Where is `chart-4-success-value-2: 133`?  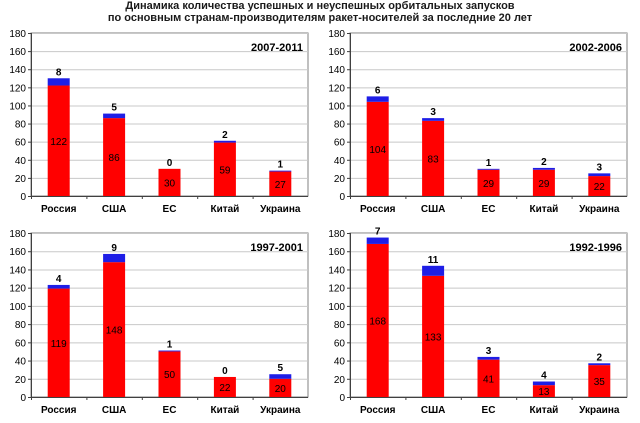 chart-4-success-value-2: 133 is located at coordinates (433, 337).